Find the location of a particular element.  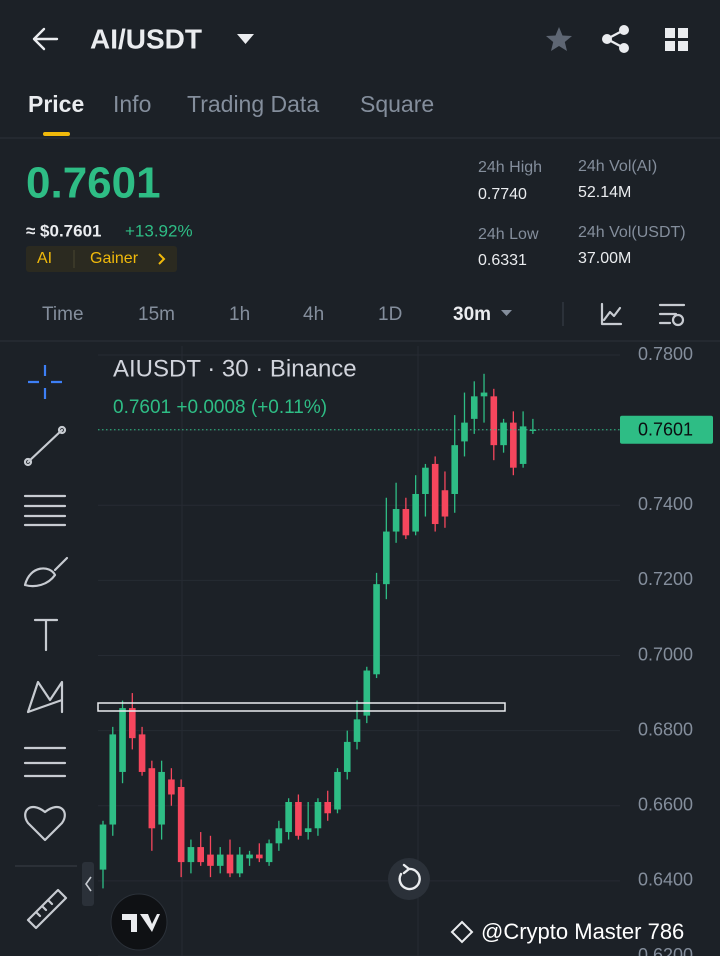

y-tick-label: 0.7400 is located at coordinates (665, 504).